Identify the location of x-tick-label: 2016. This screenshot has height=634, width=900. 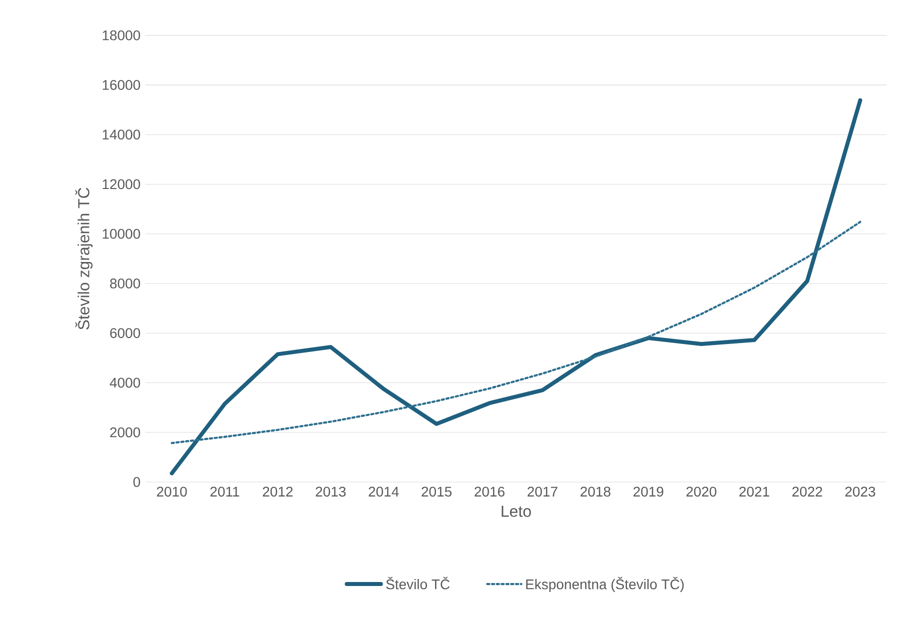
(489, 491).